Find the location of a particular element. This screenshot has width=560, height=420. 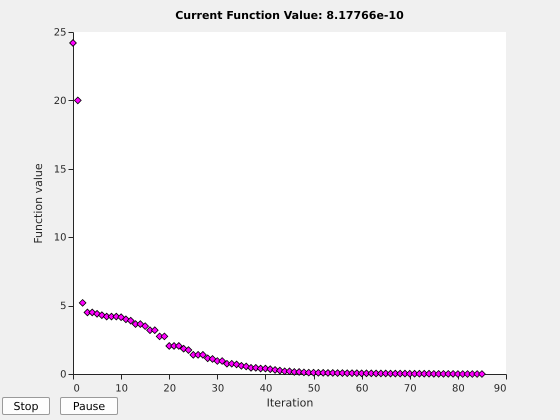

y-tick-label: 15 is located at coordinates (60, 170).